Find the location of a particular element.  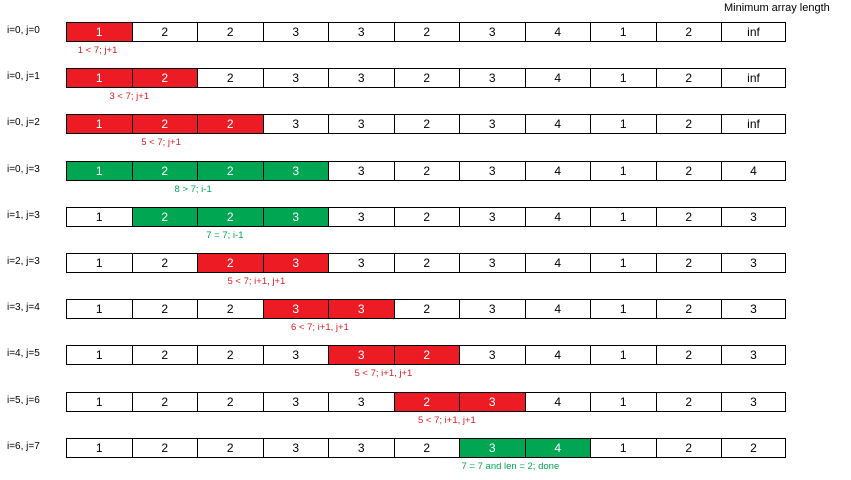

min-length-value: 2 is located at coordinates (753, 447).